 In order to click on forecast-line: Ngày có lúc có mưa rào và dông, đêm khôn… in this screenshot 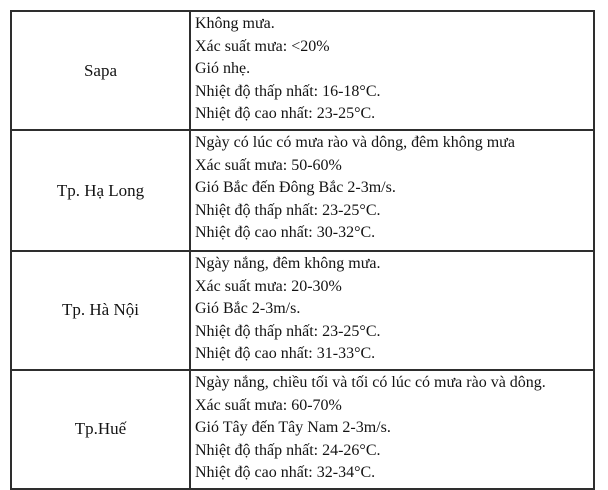, I will do `click(355, 142)`.